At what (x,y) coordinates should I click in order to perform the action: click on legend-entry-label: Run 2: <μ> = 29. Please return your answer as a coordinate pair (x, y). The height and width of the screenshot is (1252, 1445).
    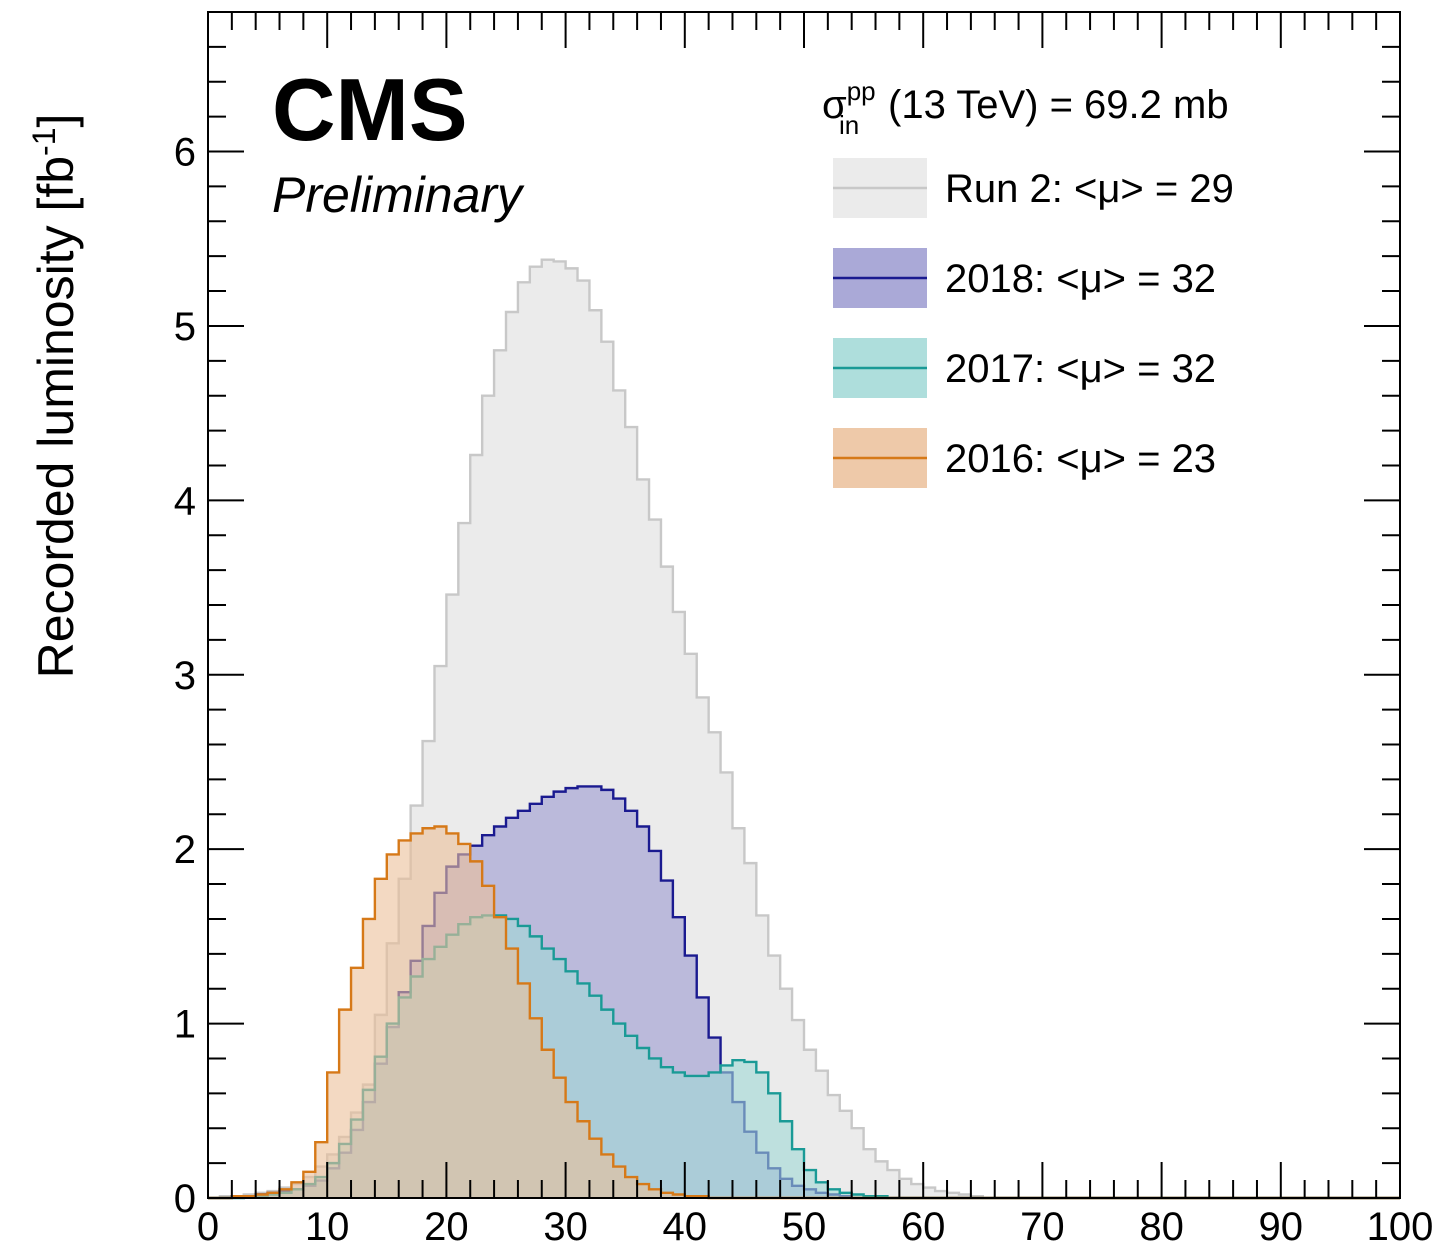
    Looking at the image, I should click on (1089, 189).